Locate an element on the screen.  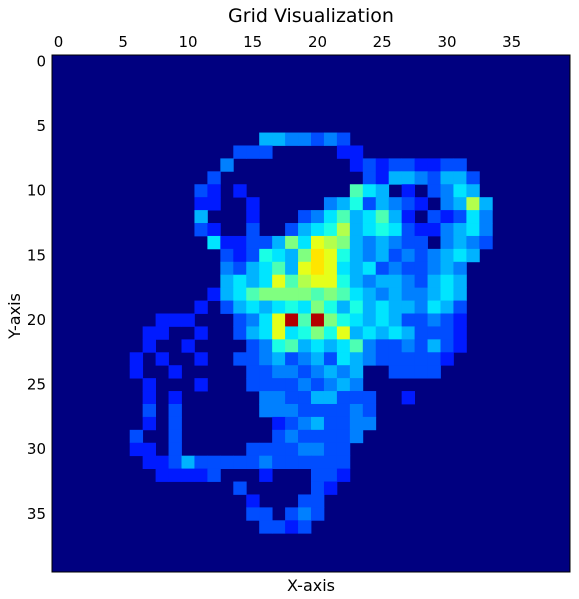
chart-title: Grid Visualization is located at coordinates (311, 16).